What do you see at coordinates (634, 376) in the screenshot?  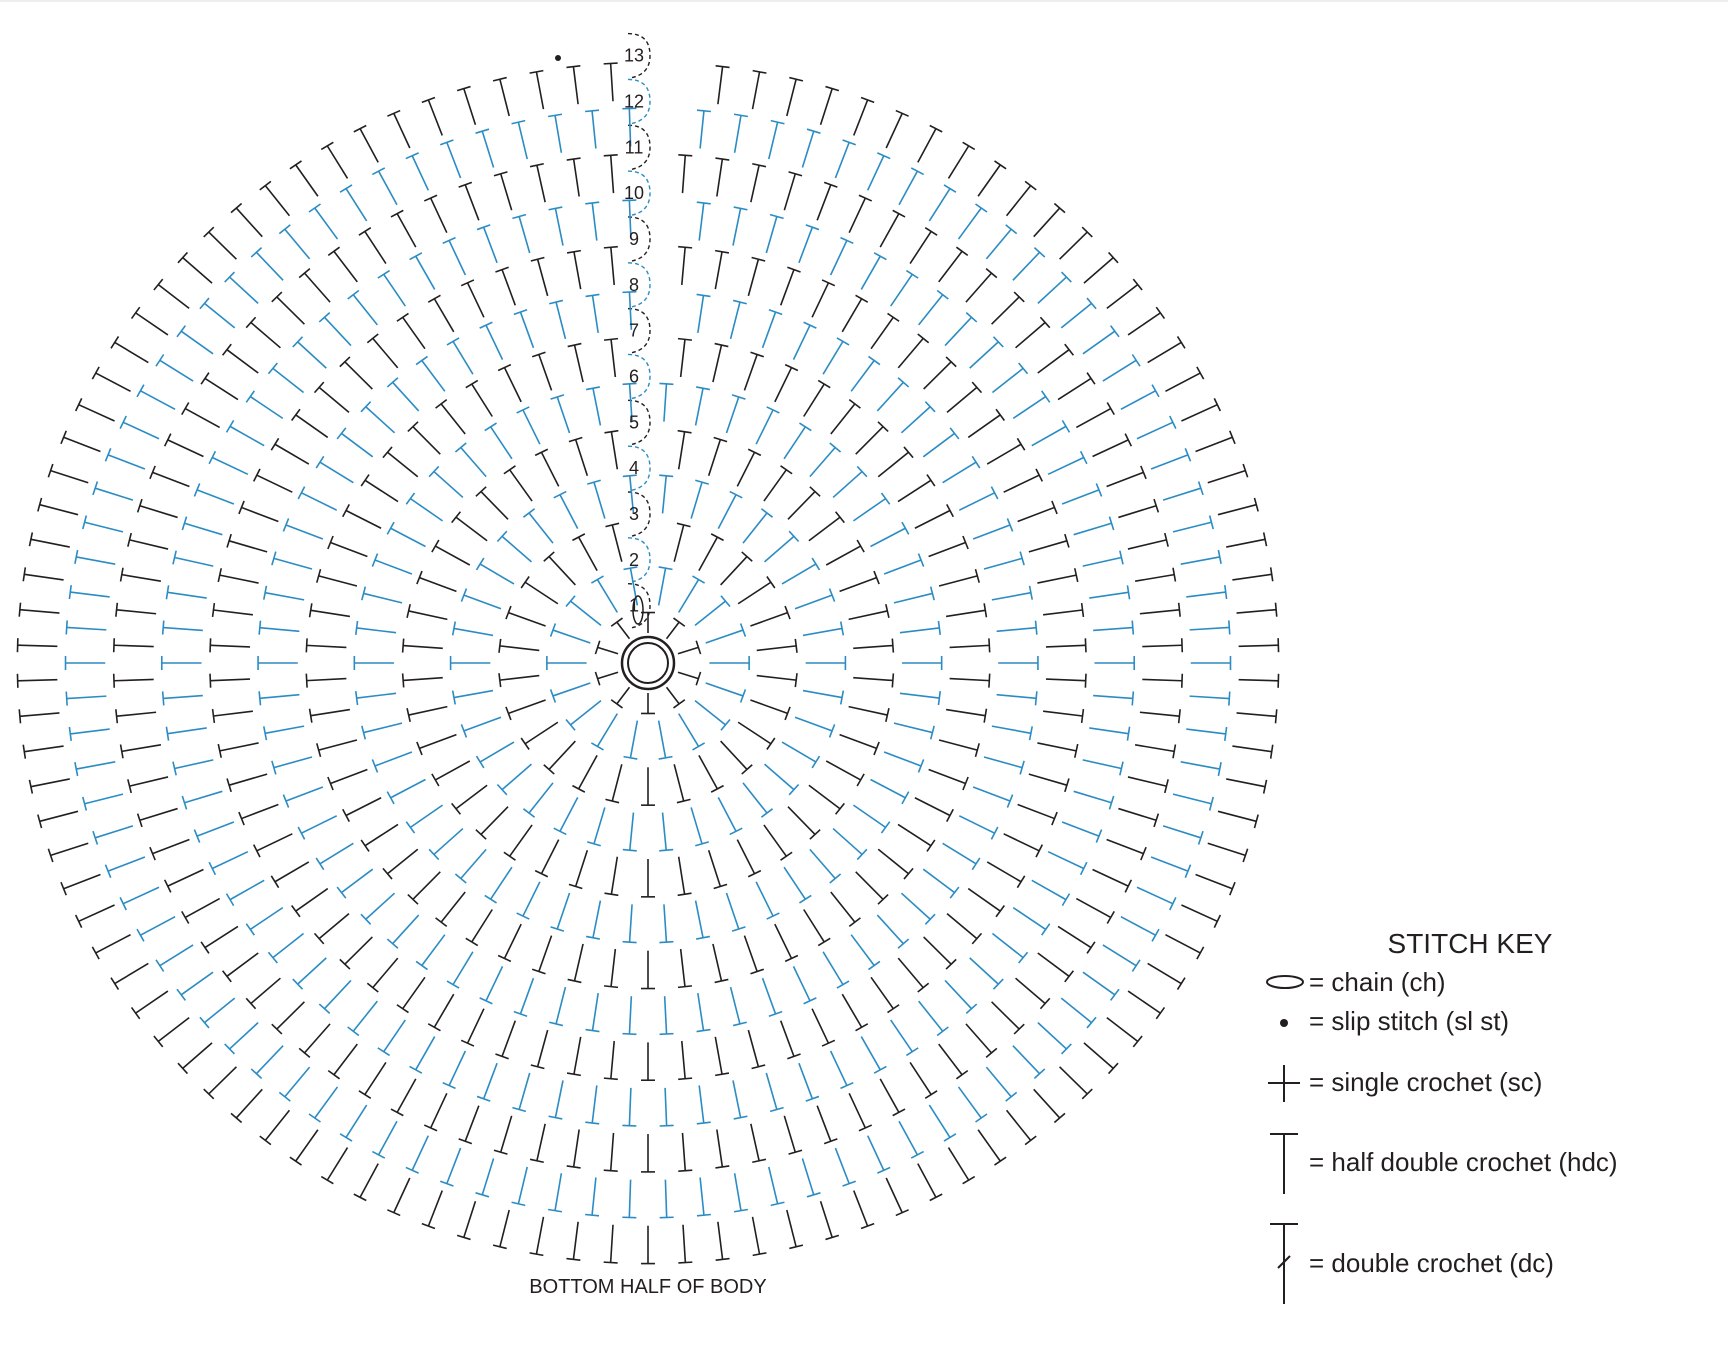 I see `round-label: 6` at bounding box center [634, 376].